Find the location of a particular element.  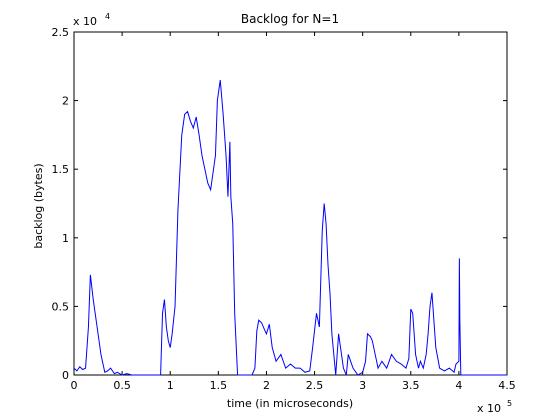

y-tick-label: 2.5 is located at coordinates (61, 32).